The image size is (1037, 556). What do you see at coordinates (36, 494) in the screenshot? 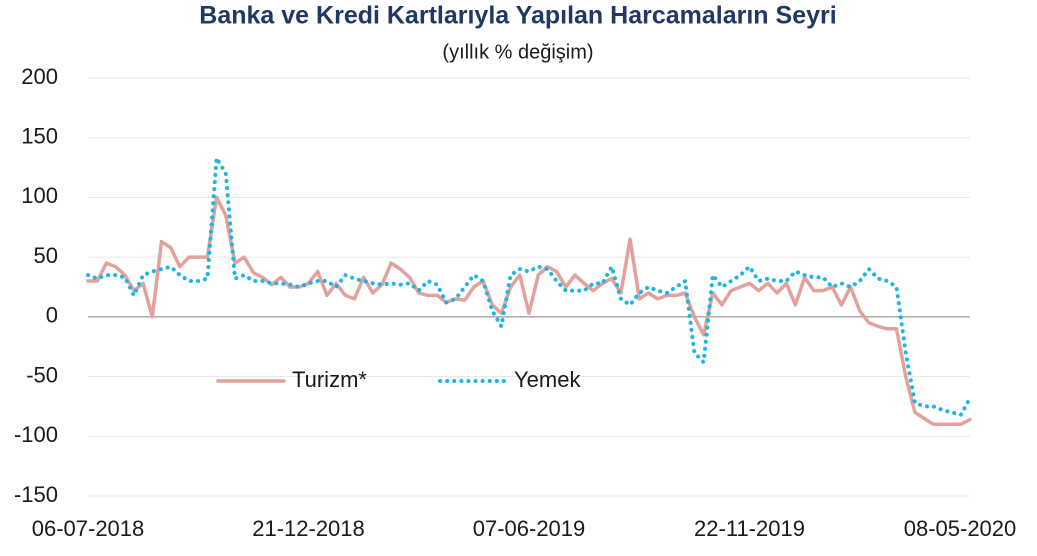
I see `y-tick-label: -150` at bounding box center [36, 494].